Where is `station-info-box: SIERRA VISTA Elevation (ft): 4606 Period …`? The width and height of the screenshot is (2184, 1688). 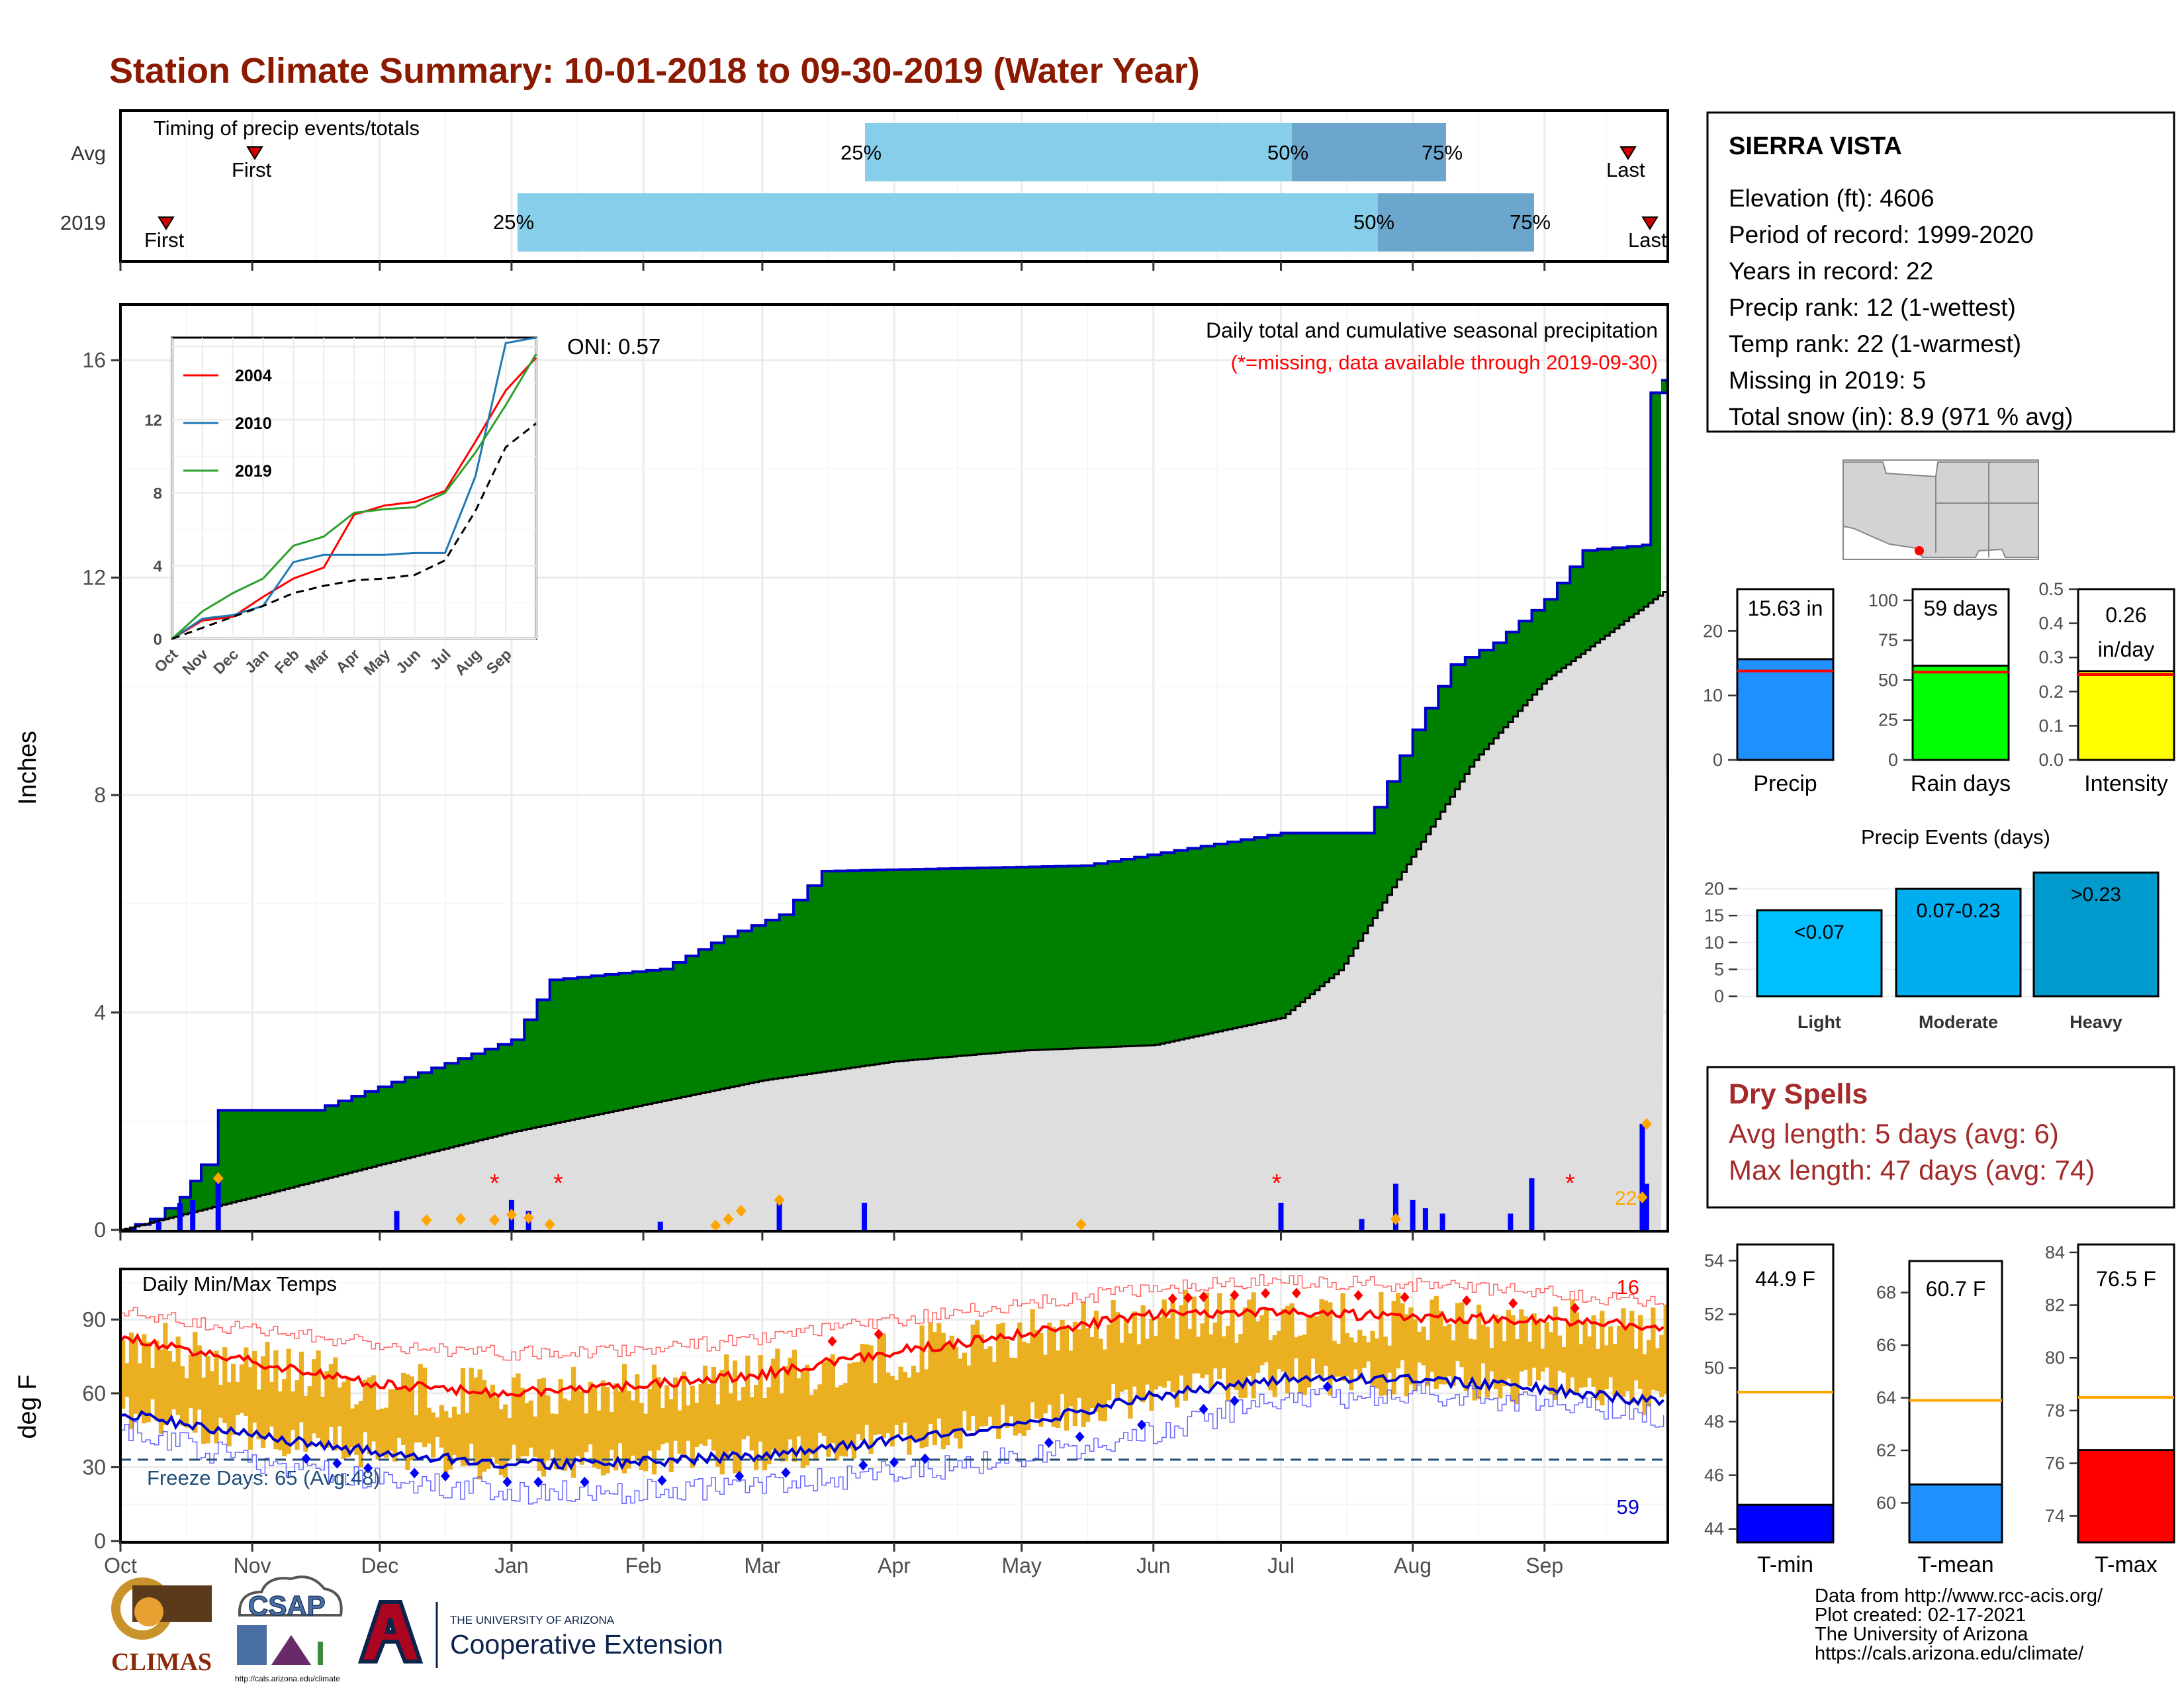 station-info-box: SIERRA VISTA Elevation (ft): 4606 Period … is located at coordinates (1940, 272).